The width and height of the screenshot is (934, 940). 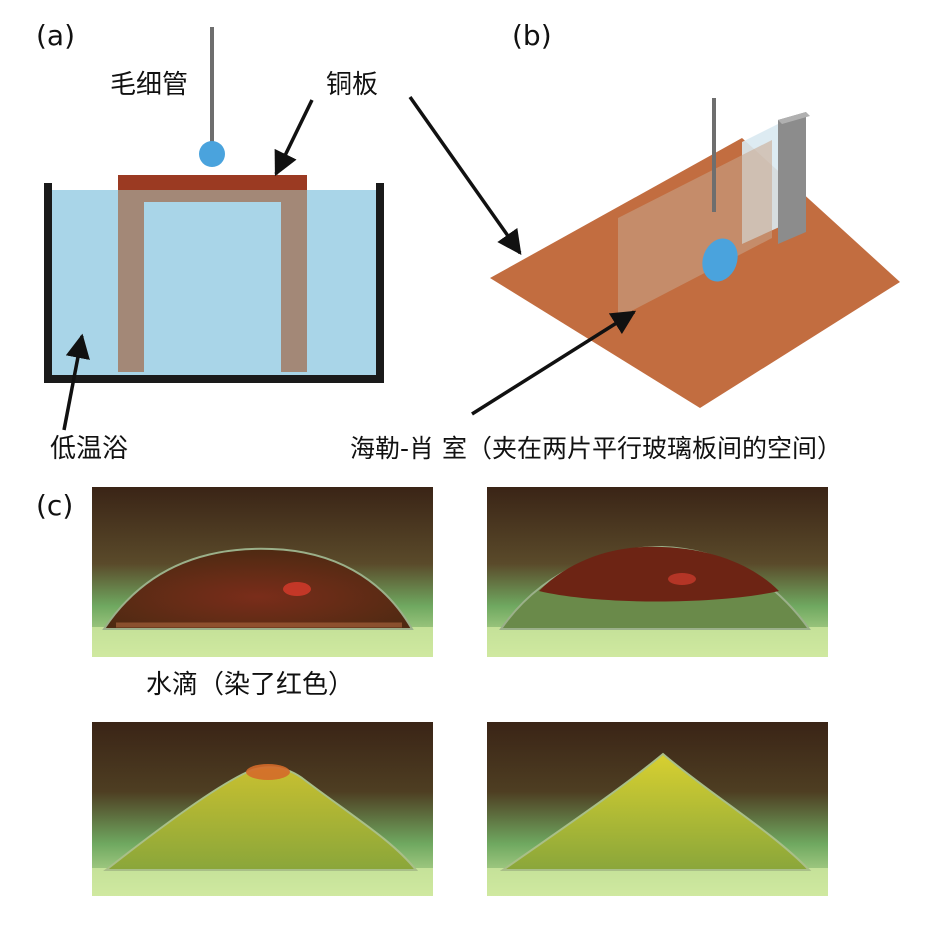 What do you see at coordinates (55, 505) in the screenshot?
I see `panel-c-tag: (c)` at bounding box center [55, 505].